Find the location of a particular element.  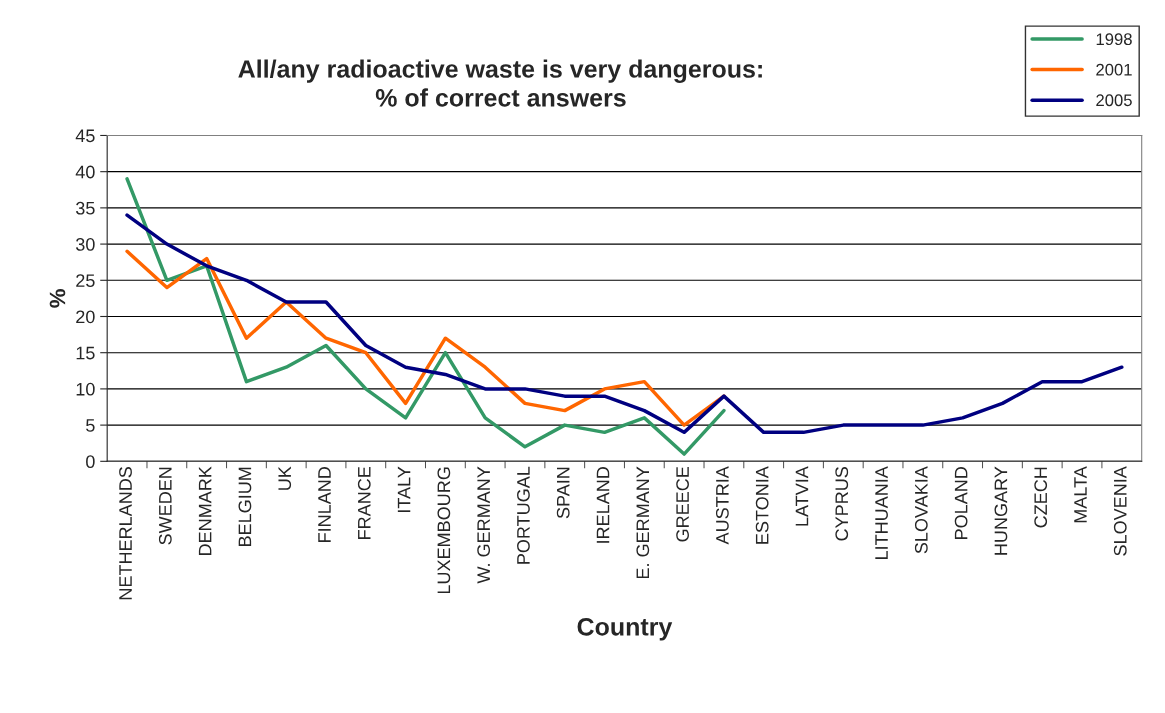

x-tick-label: SLOVAKIA is located at coordinates (921, 510).